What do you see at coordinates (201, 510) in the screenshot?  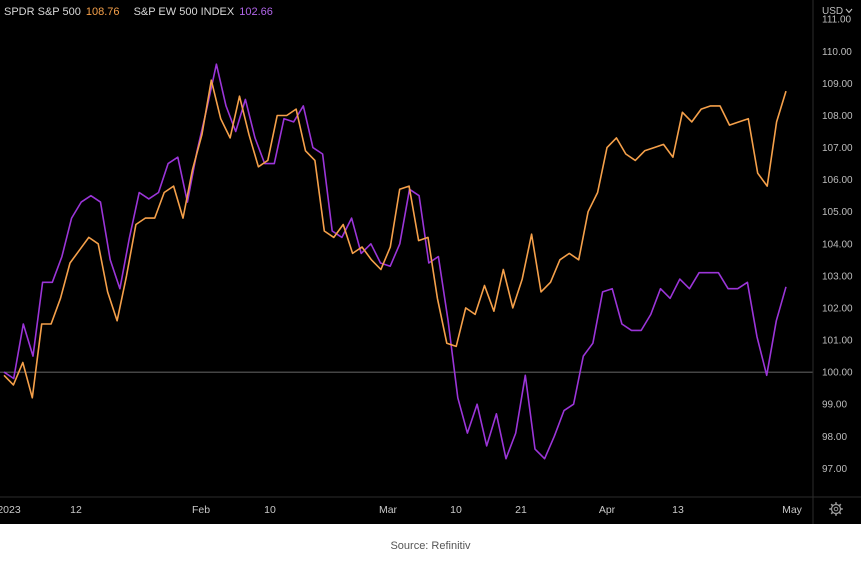 I see `x-tick-label: Feb` at bounding box center [201, 510].